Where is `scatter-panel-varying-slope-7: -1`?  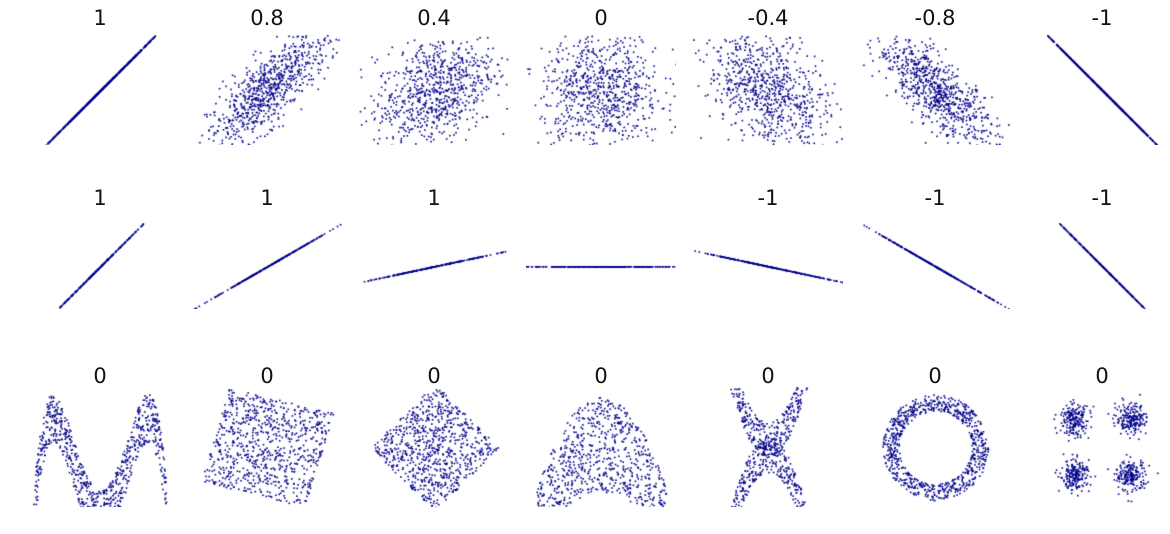 scatter-panel-varying-slope-7: -1 is located at coordinates (1098, 250).